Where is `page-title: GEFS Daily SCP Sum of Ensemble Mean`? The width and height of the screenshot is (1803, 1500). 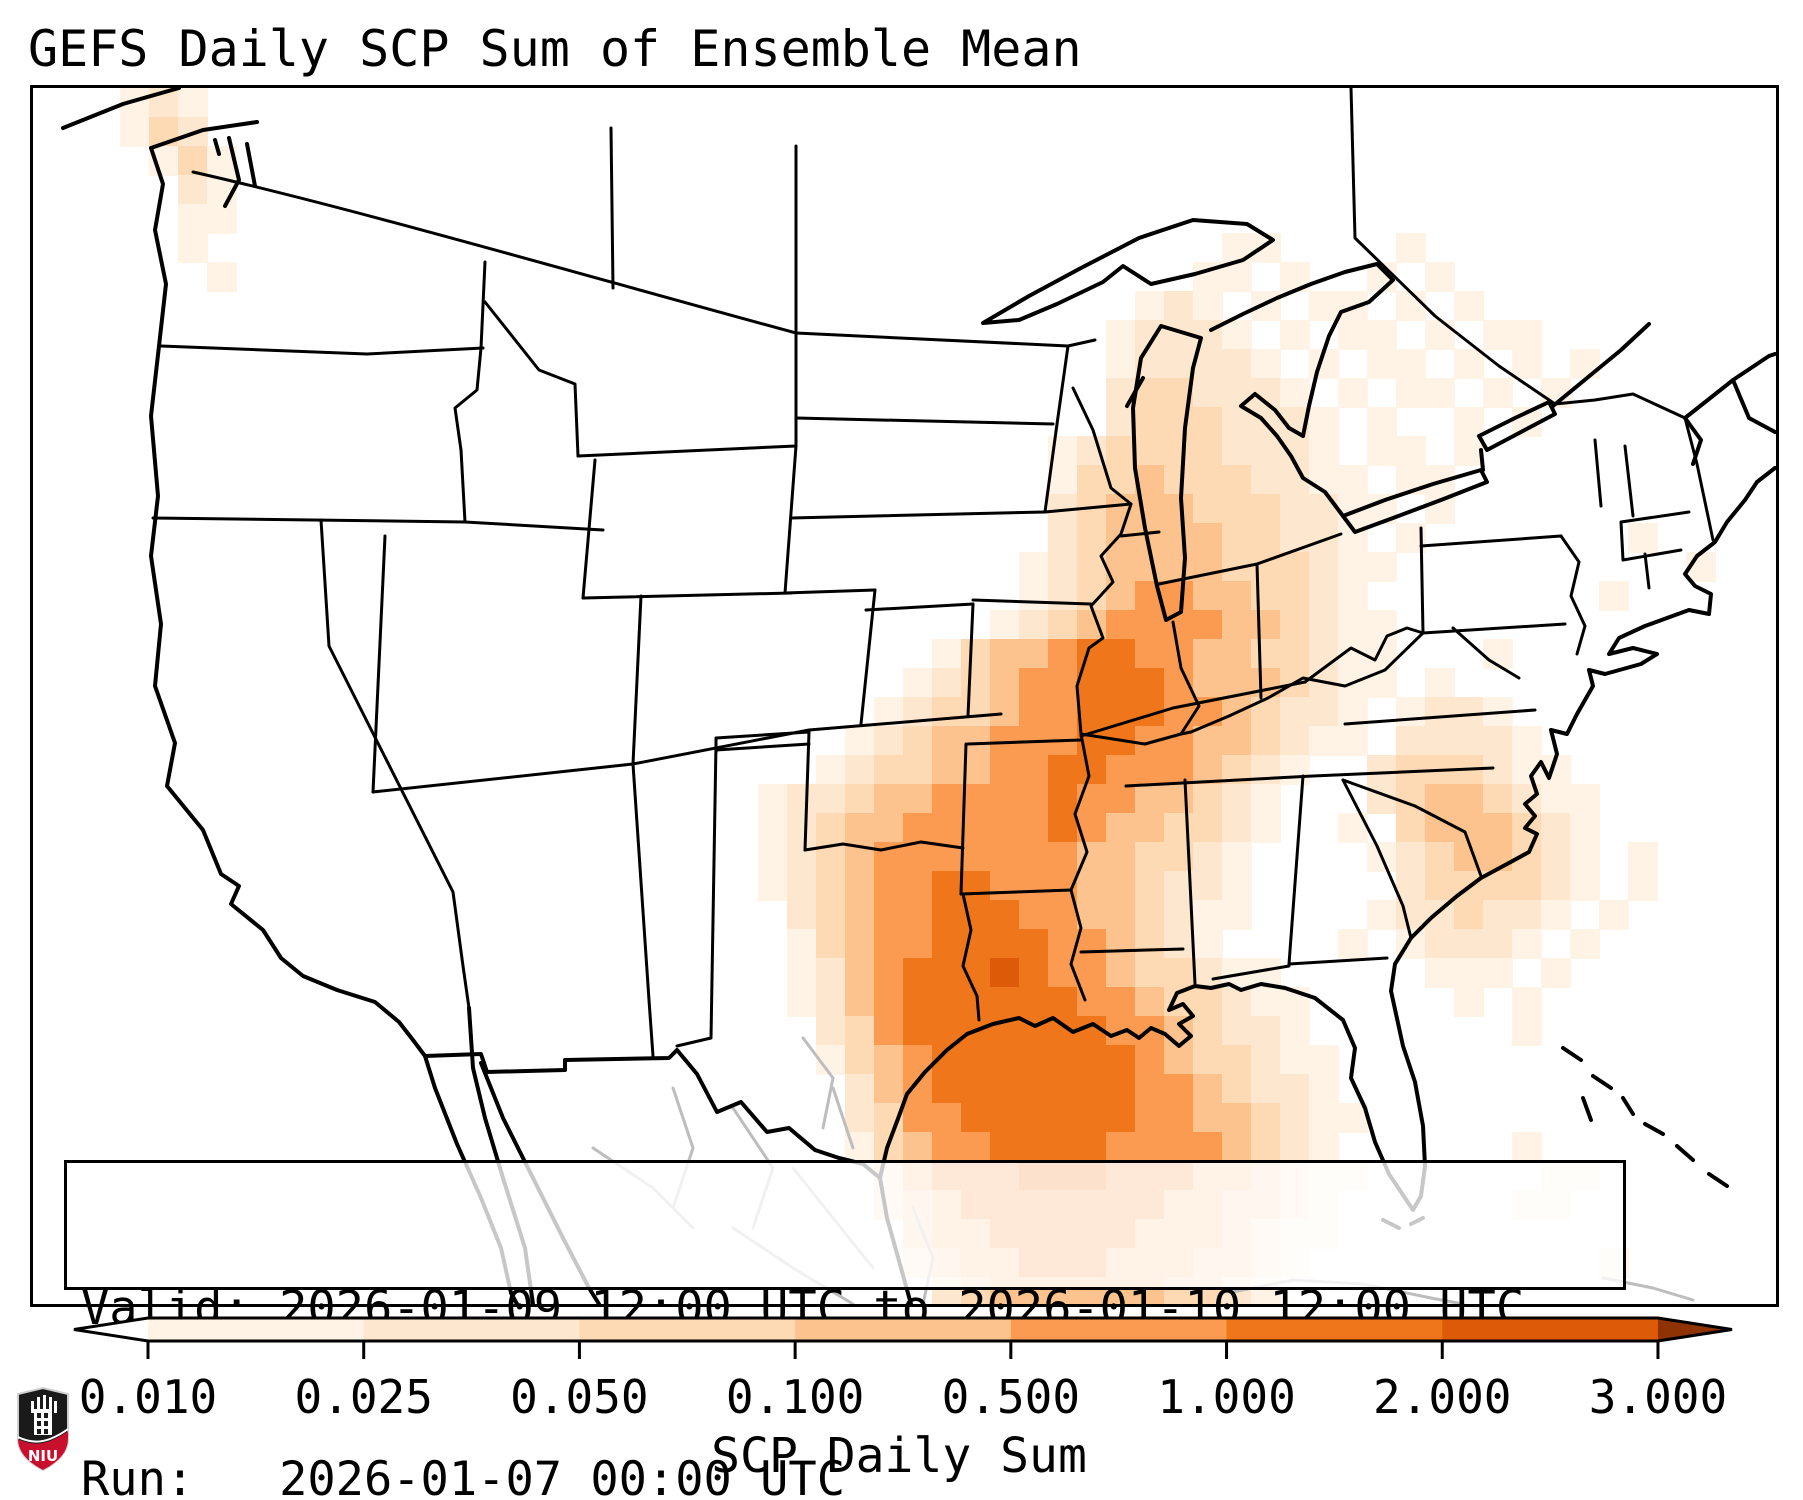
page-title: GEFS Daily SCP Sum of Ensemble Mean is located at coordinates (555, 49).